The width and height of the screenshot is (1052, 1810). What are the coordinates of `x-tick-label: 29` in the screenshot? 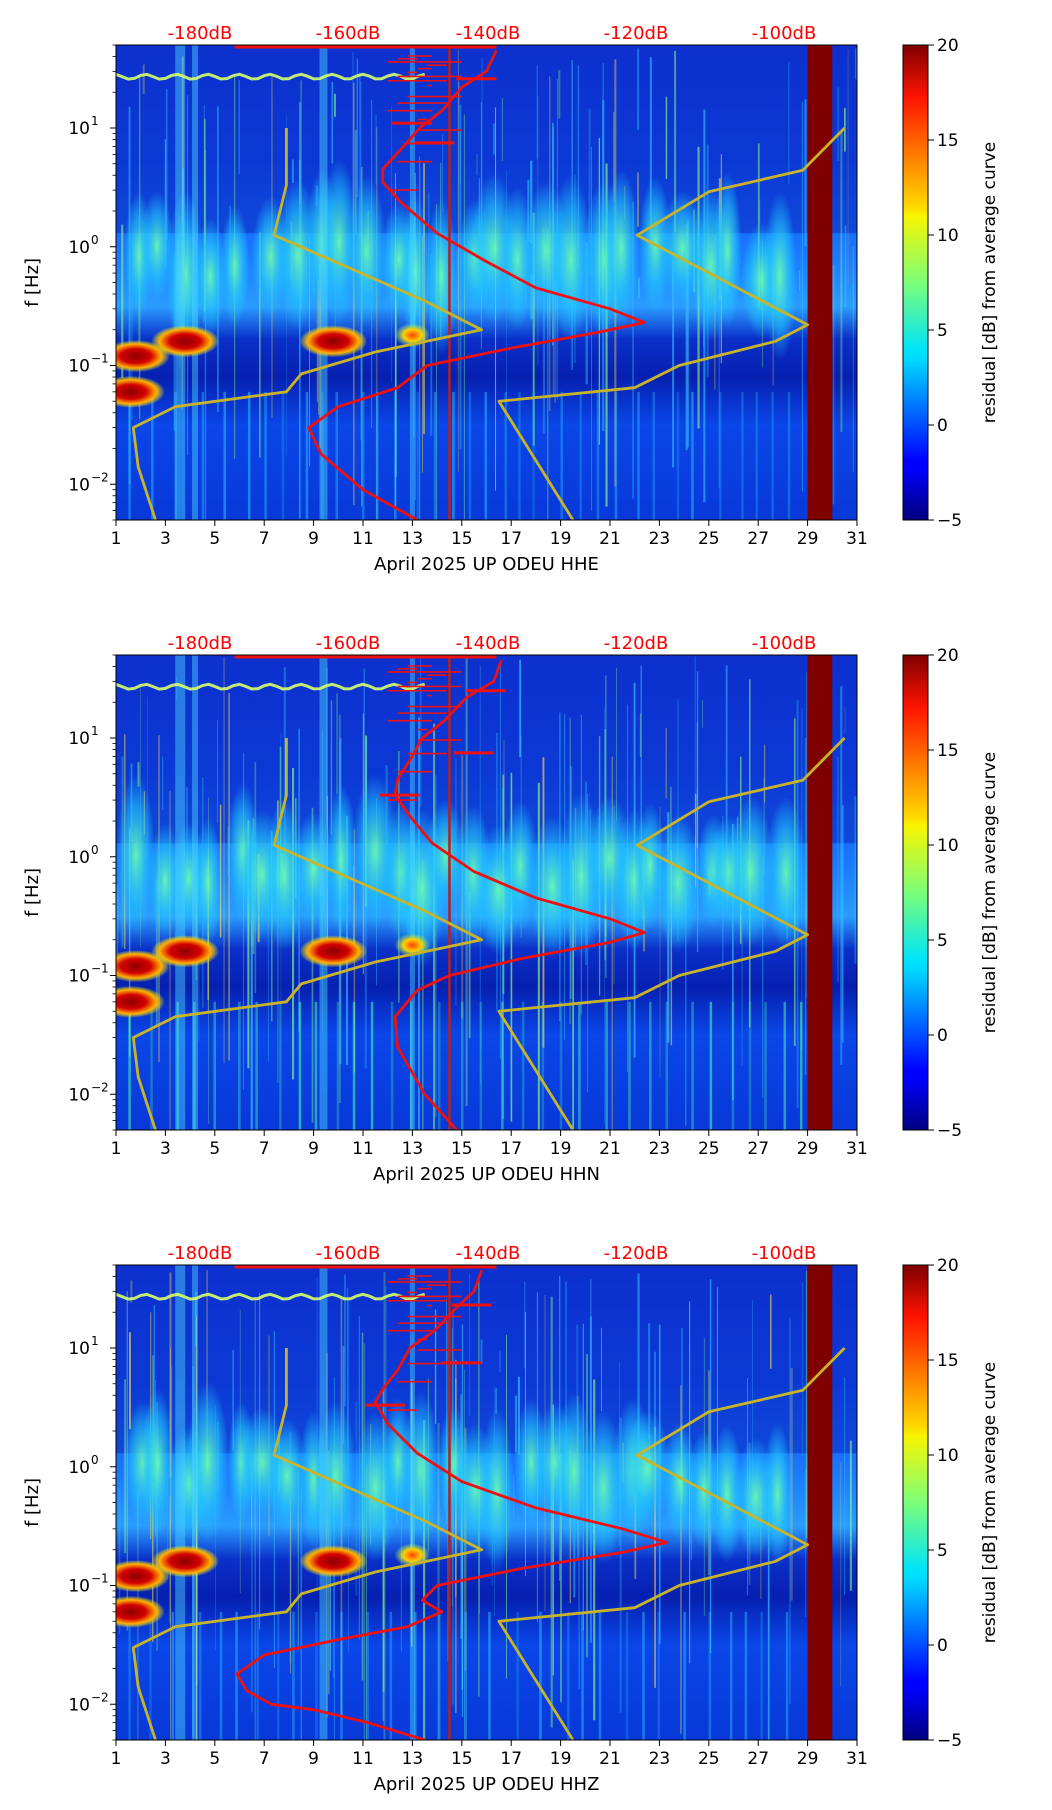 It's located at (808, 539).